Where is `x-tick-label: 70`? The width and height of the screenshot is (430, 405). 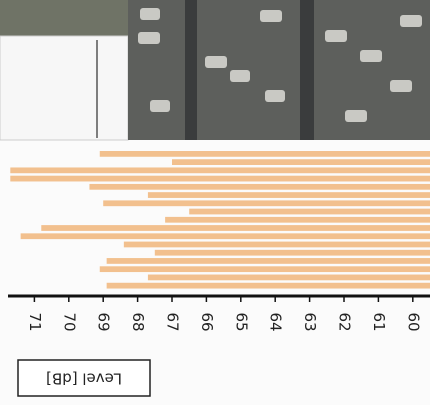 x-tick-label: 70 is located at coordinates (69, 321).